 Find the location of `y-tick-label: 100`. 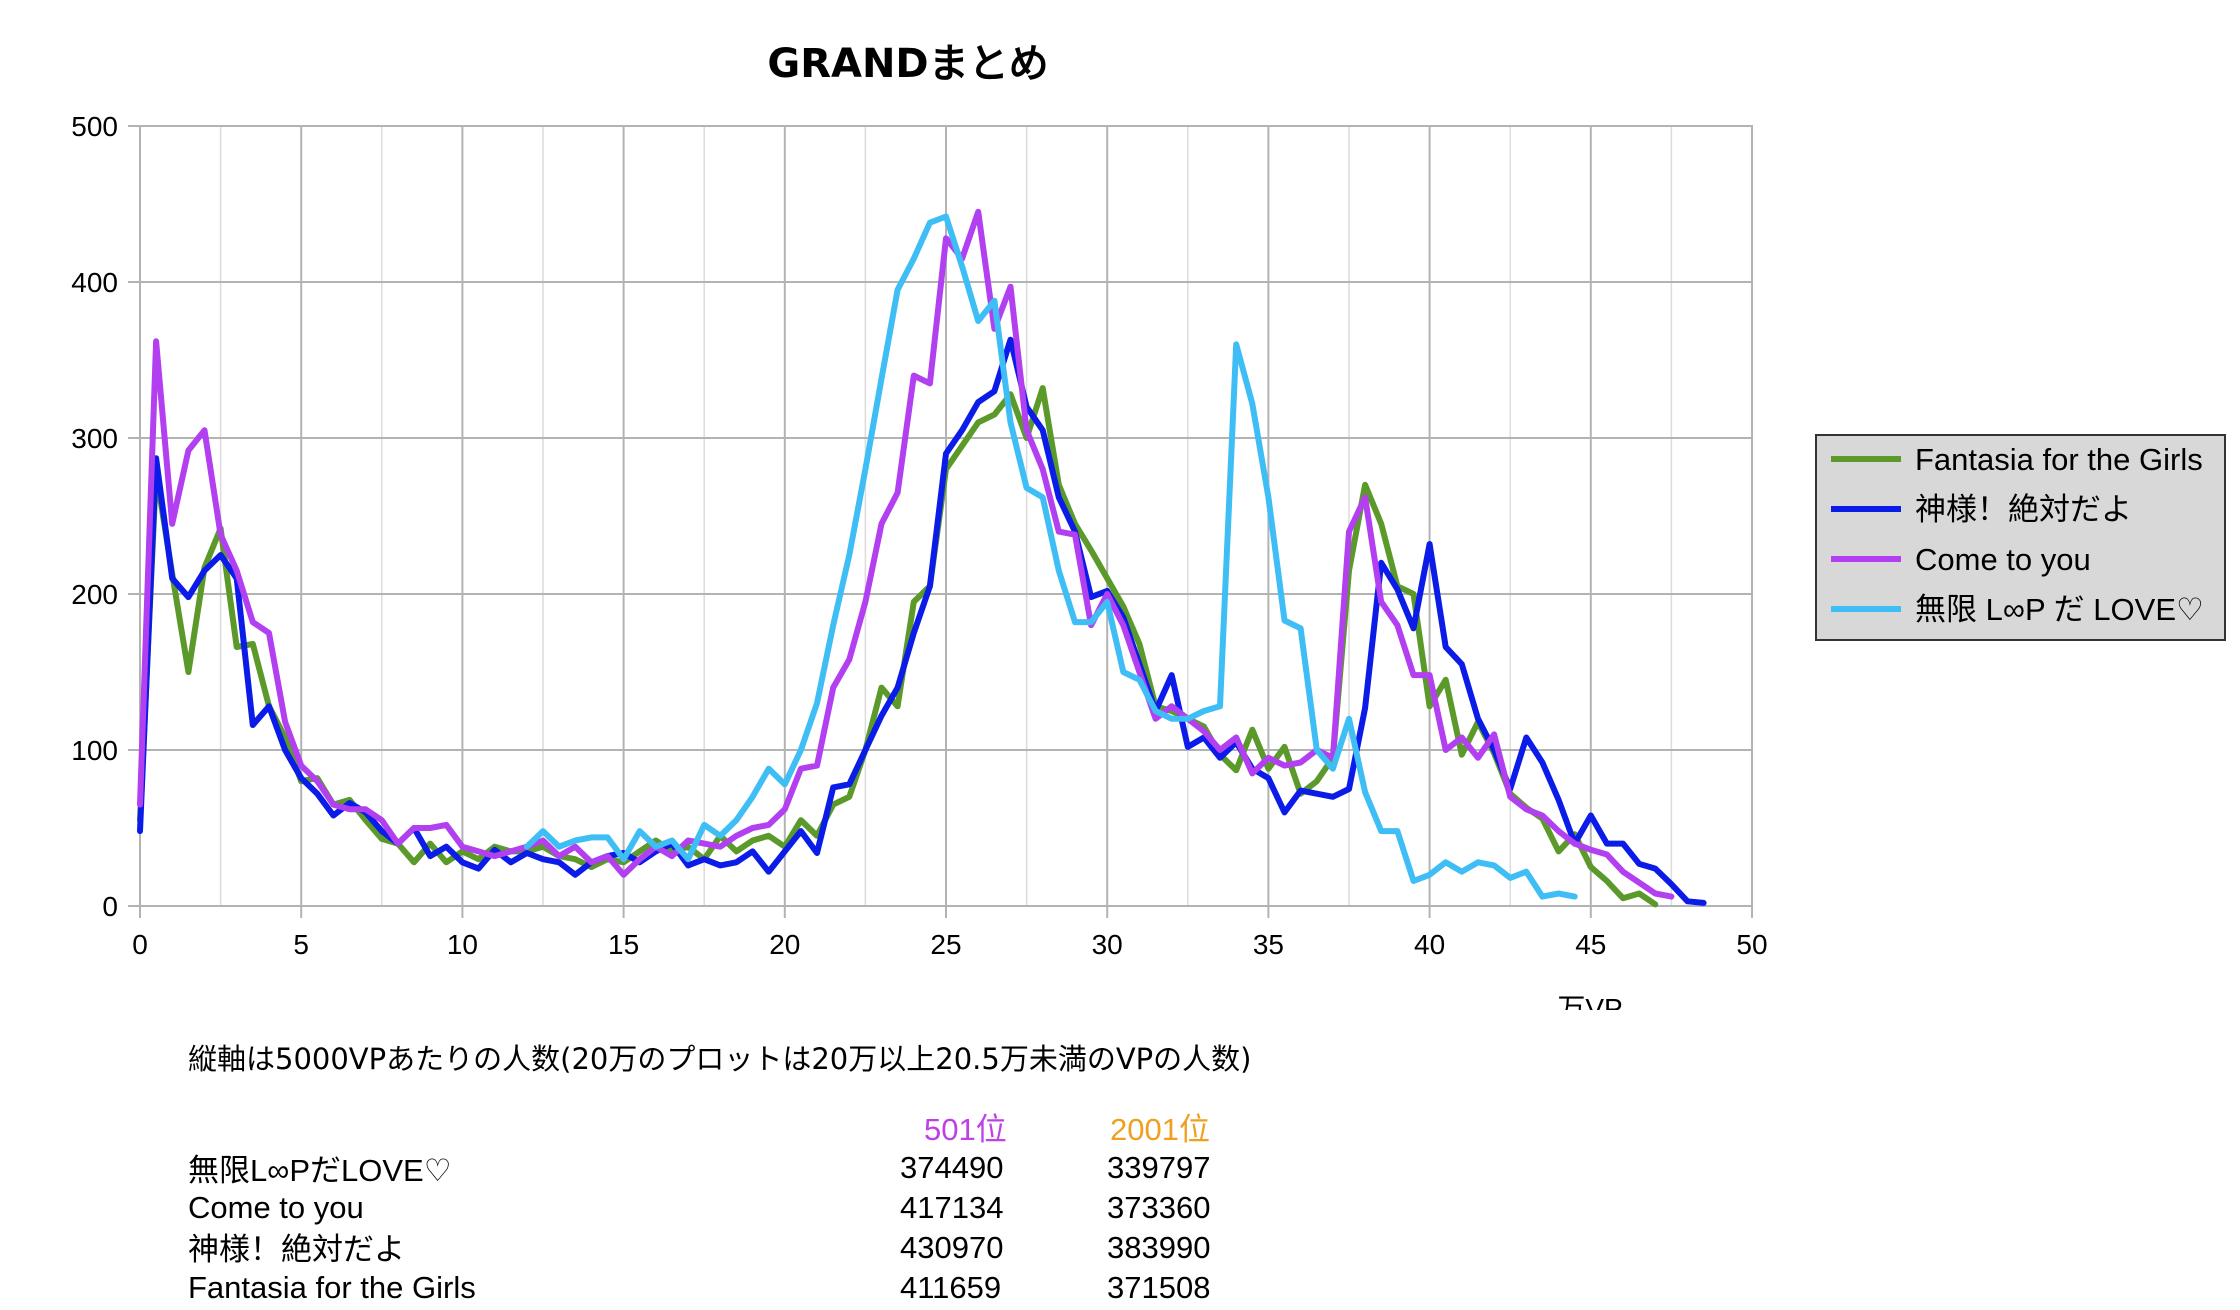

y-tick-label: 100 is located at coordinates (94, 750).